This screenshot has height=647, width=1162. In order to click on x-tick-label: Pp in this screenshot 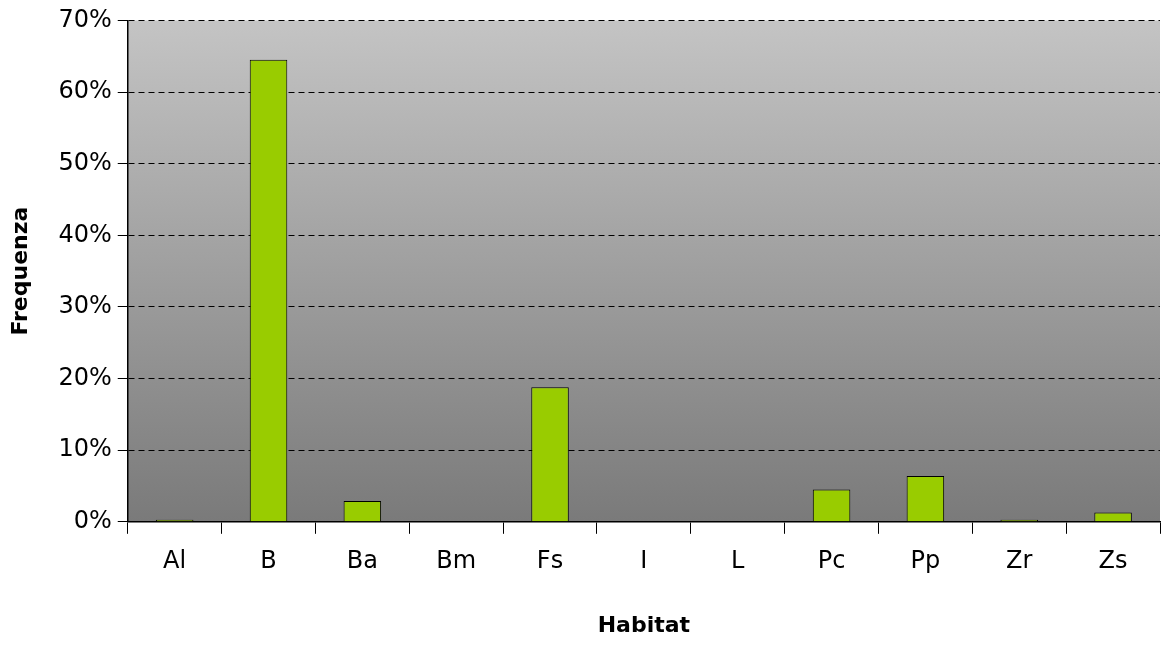, I will do `click(925, 560)`.